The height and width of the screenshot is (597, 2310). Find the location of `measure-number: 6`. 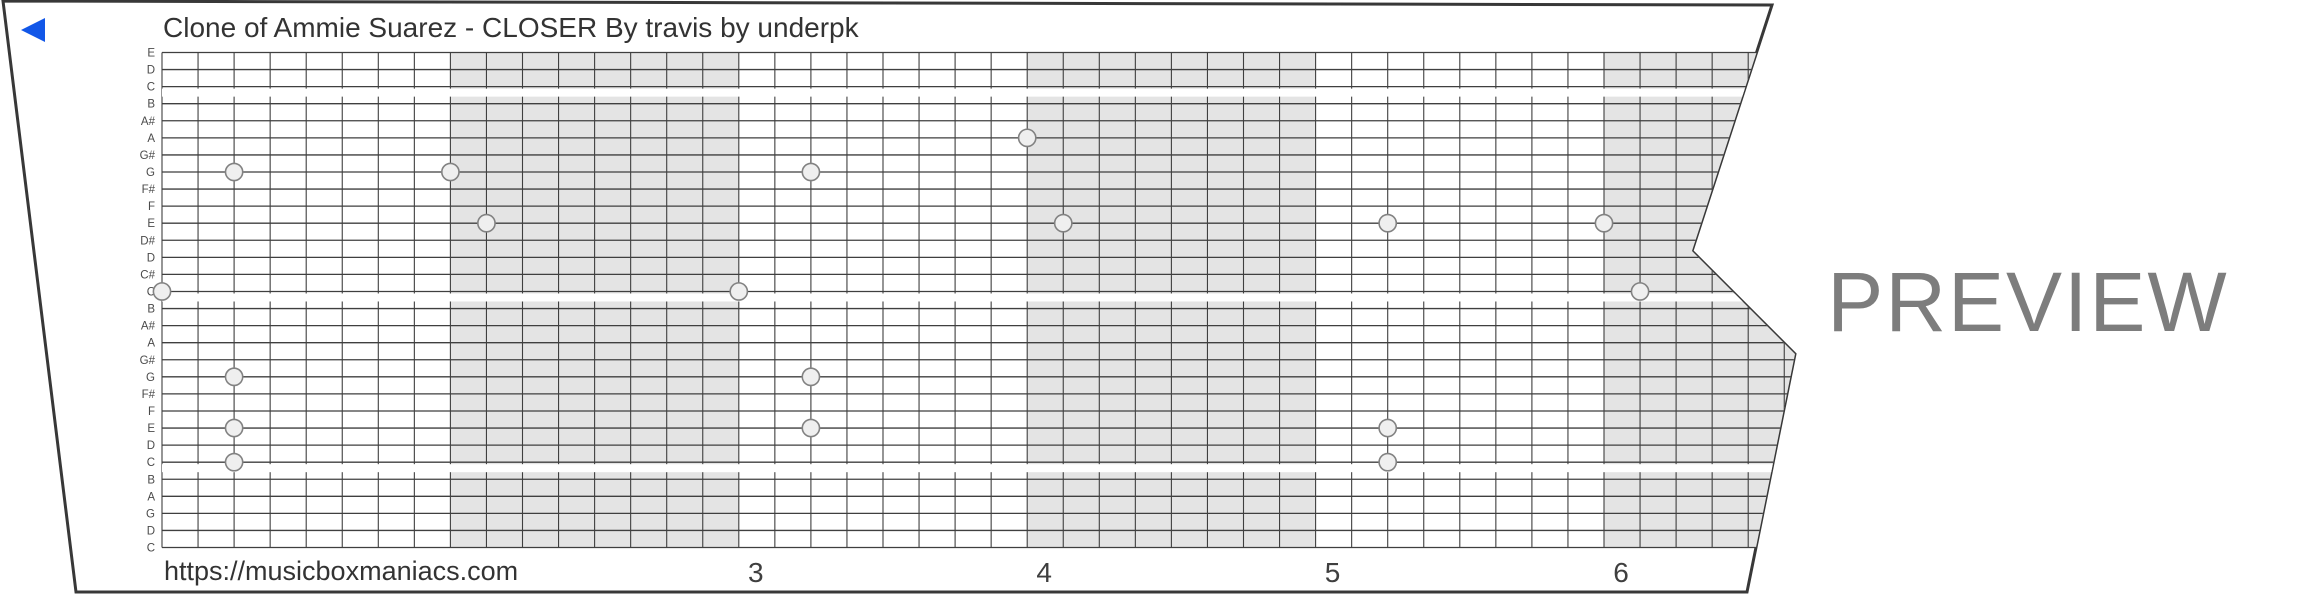

measure-number: 6 is located at coordinates (1621, 572).